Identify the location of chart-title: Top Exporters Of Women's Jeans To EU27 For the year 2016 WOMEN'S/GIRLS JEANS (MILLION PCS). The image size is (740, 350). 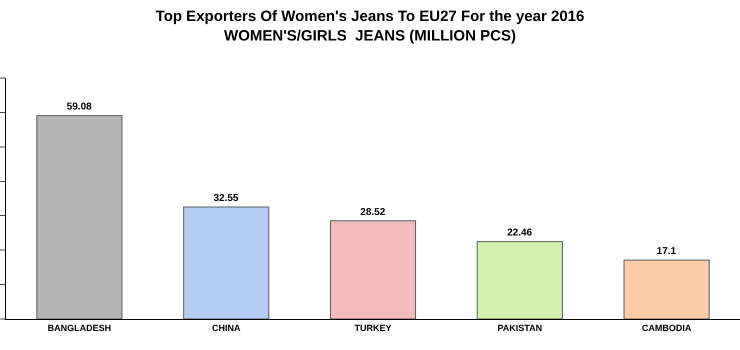
(370, 26).